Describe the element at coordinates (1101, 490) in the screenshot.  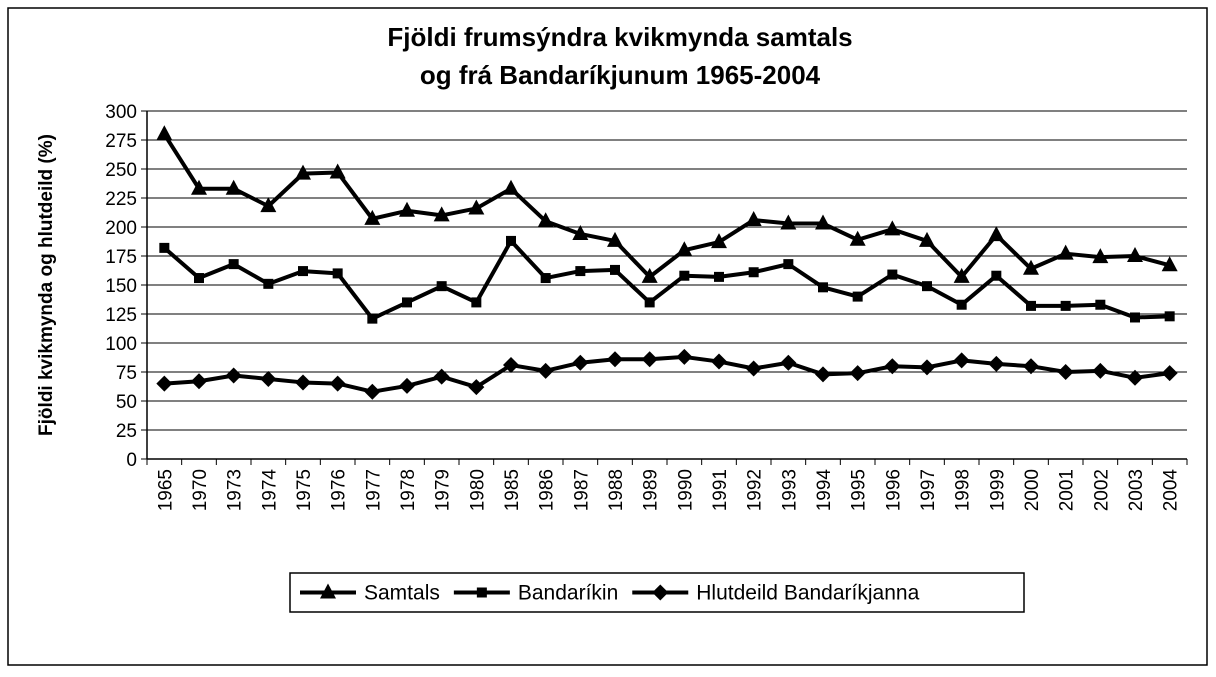
I see `x-tick-label: 2002` at that location.